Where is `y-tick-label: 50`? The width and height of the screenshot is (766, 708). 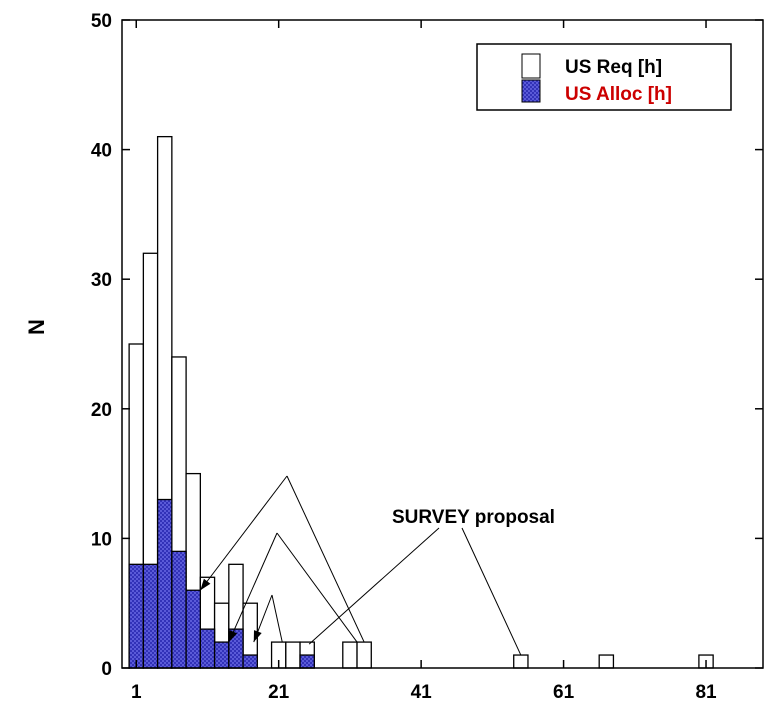
y-tick-label: 50 is located at coordinates (101, 21).